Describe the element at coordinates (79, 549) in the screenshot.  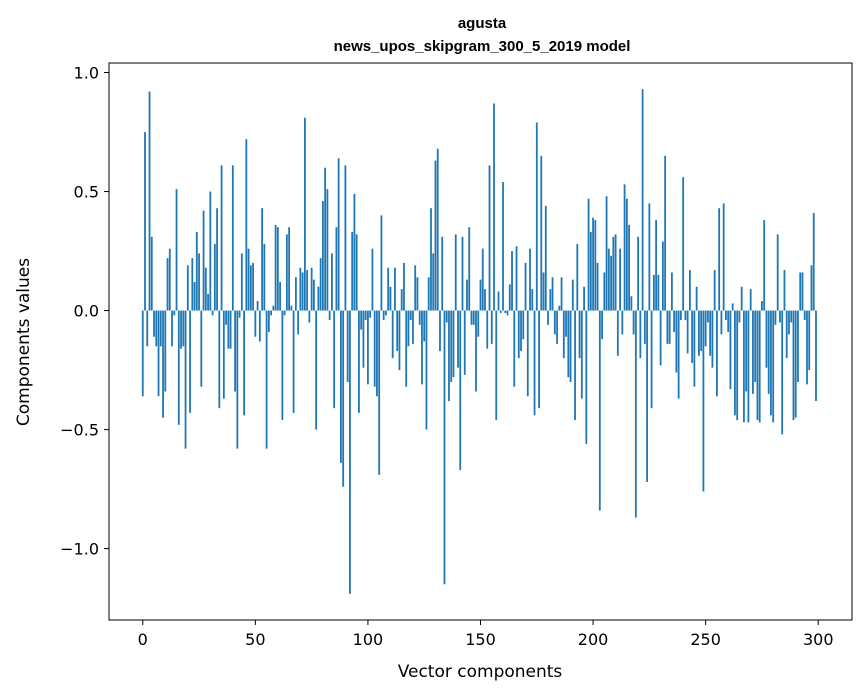
I see `y-tick-label: −1.0` at that location.